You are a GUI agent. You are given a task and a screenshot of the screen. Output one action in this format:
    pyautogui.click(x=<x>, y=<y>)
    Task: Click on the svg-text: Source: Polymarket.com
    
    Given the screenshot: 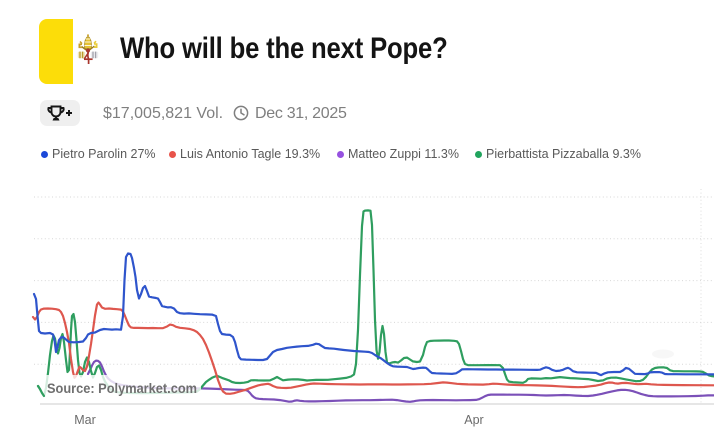 What is the action you would take?
    pyautogui.click(x=122, y=388)
    